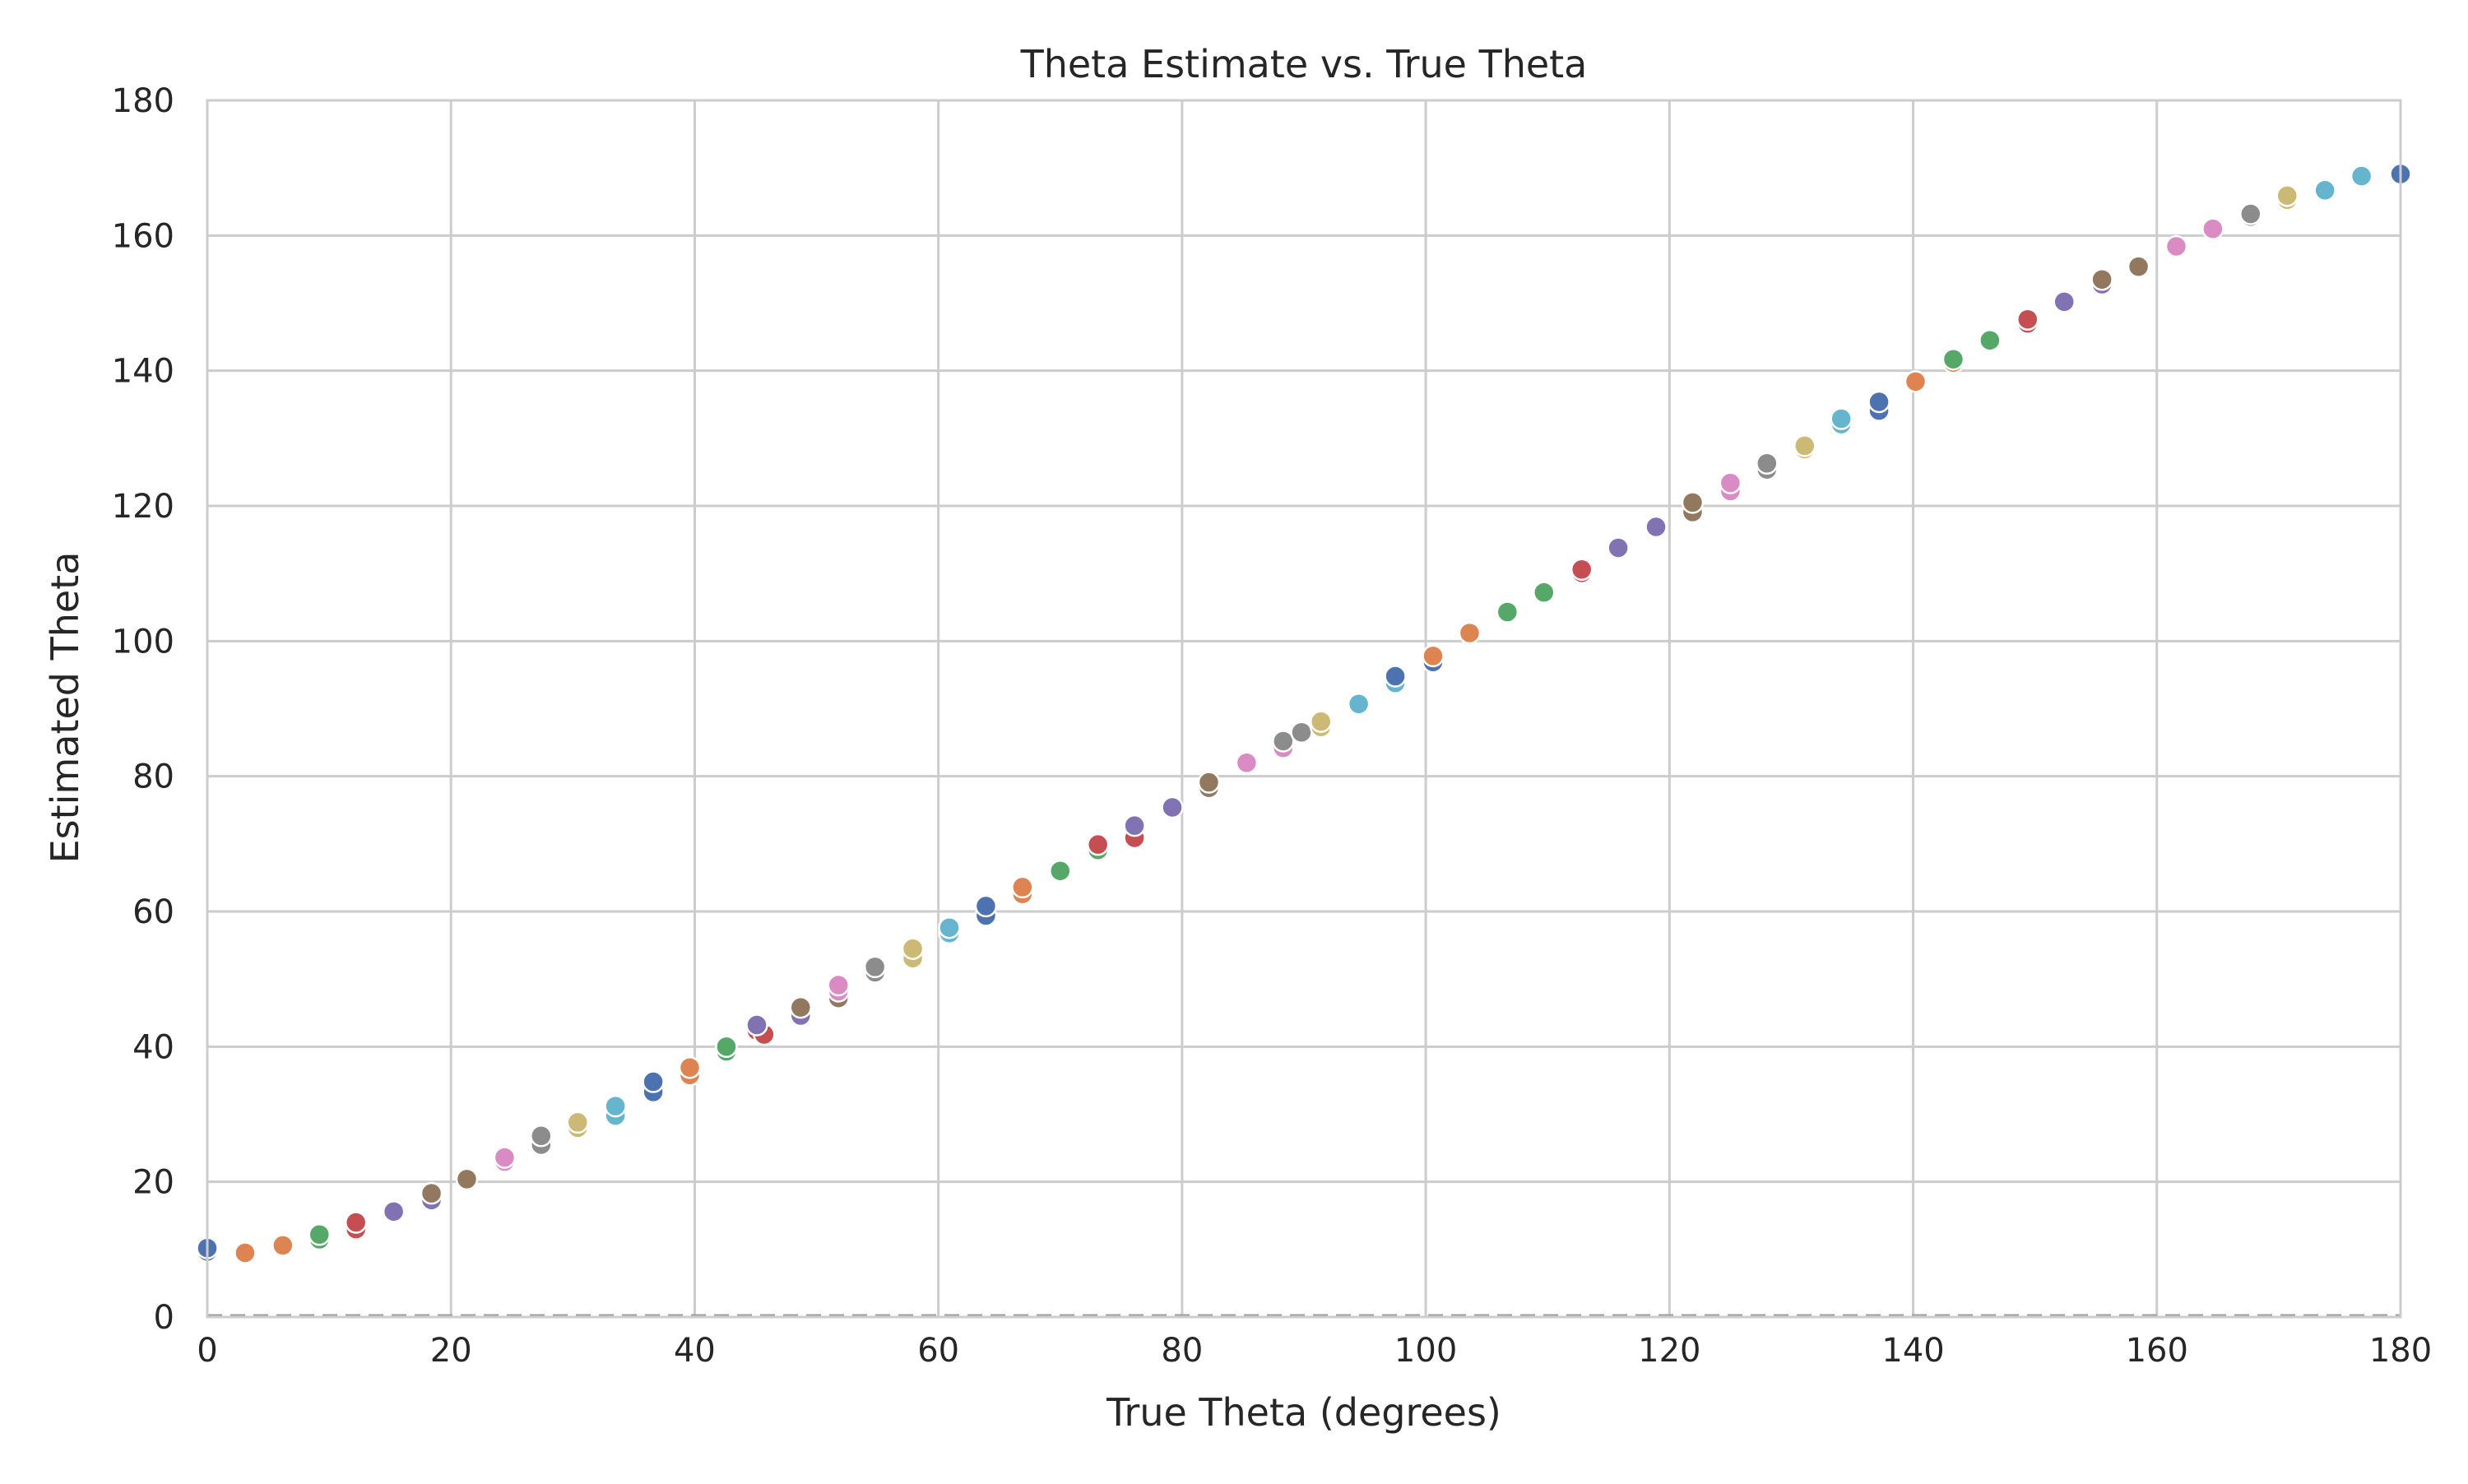 The width and height of the screenshot is (2468, 1484). Describe the element at coordinates (65, 708) in the screenshot. I see `y-axis-label: Estimated Theta` at that location.